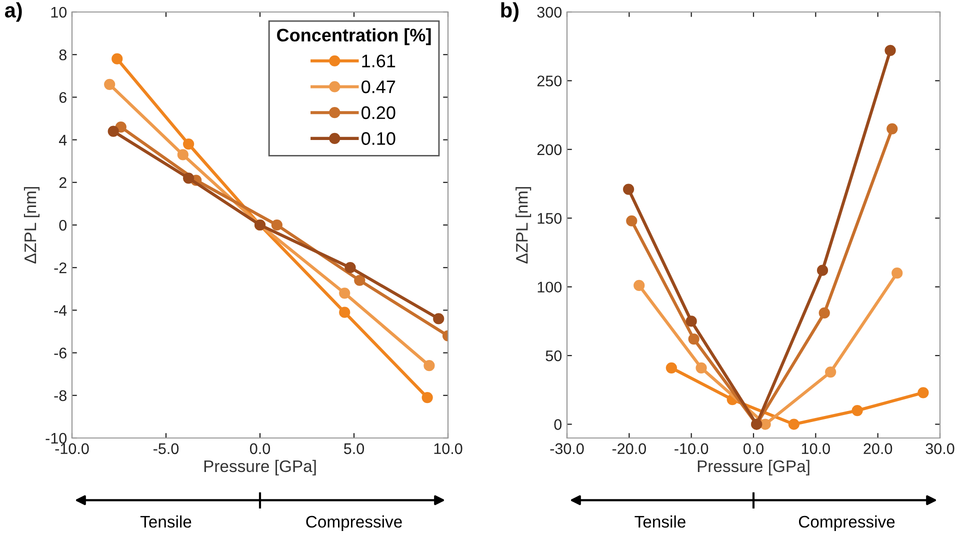  I want to click on y-tick-label: 250, so click(549, 81).